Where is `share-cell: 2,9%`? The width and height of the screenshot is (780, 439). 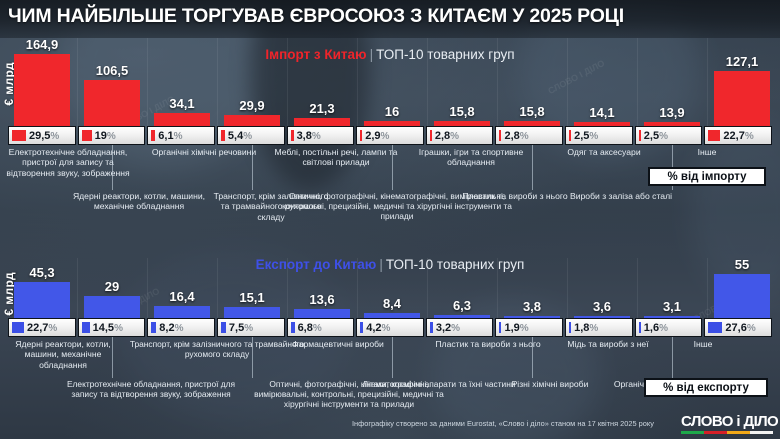
share-cell: 2,9% is located at coordinates (390, 135).